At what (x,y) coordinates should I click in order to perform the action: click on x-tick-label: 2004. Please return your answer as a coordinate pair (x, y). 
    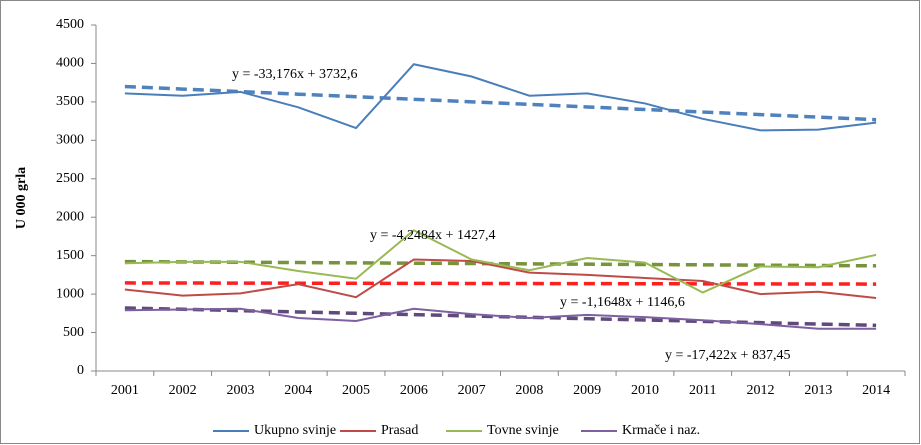
    Looking at the image, I should click on (298, 390).